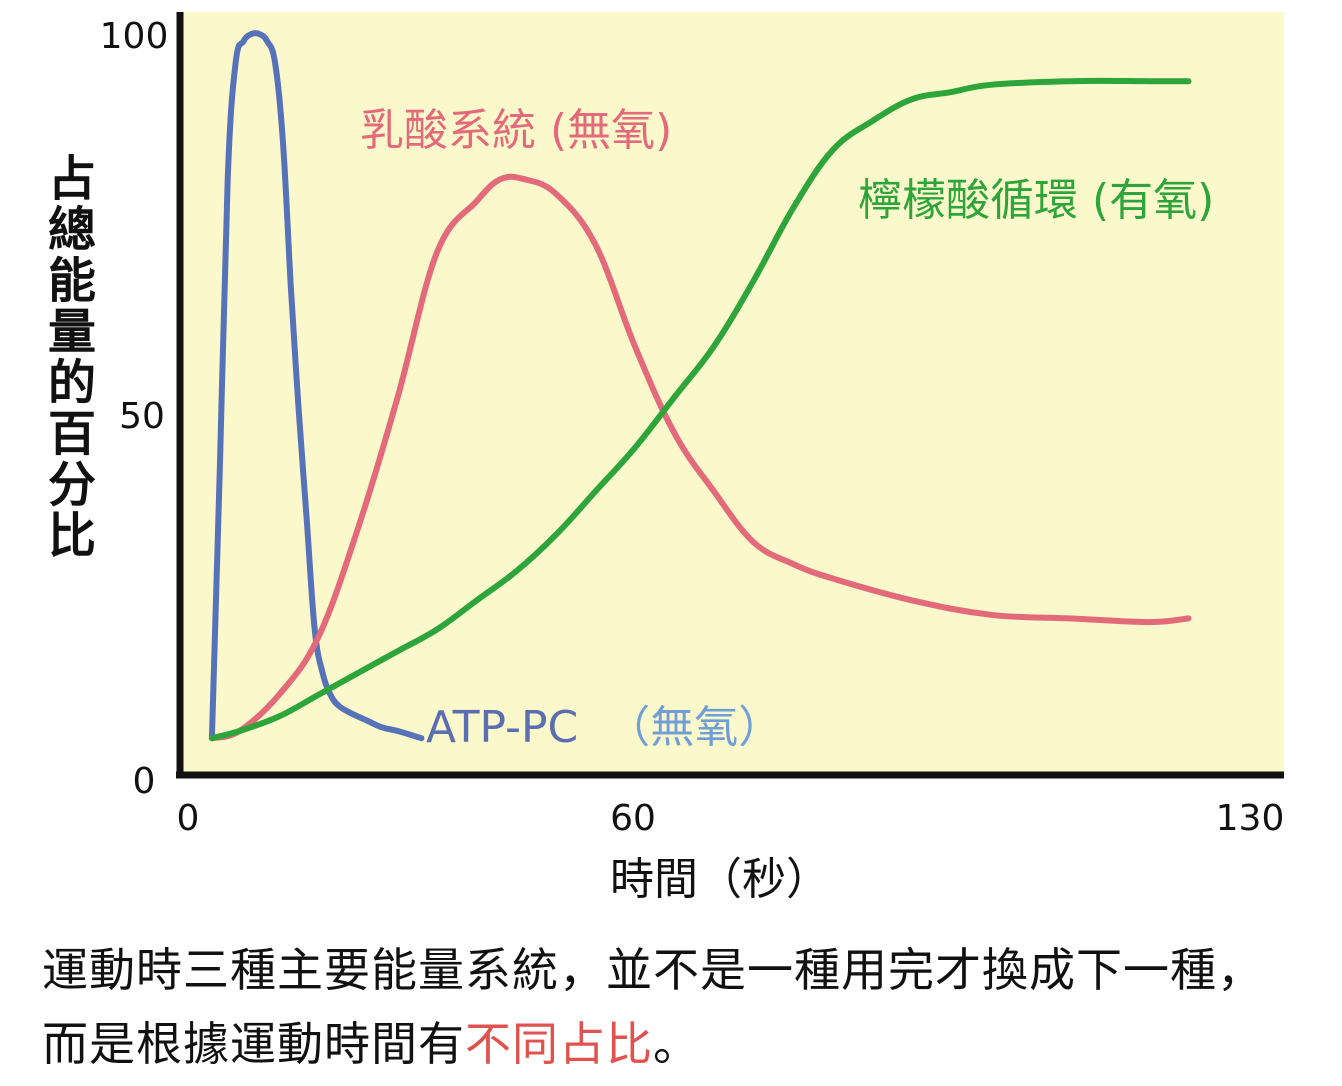 The image size is (1342, 1086). I want to click on x-tick-label: 130, so click(1250, 818).